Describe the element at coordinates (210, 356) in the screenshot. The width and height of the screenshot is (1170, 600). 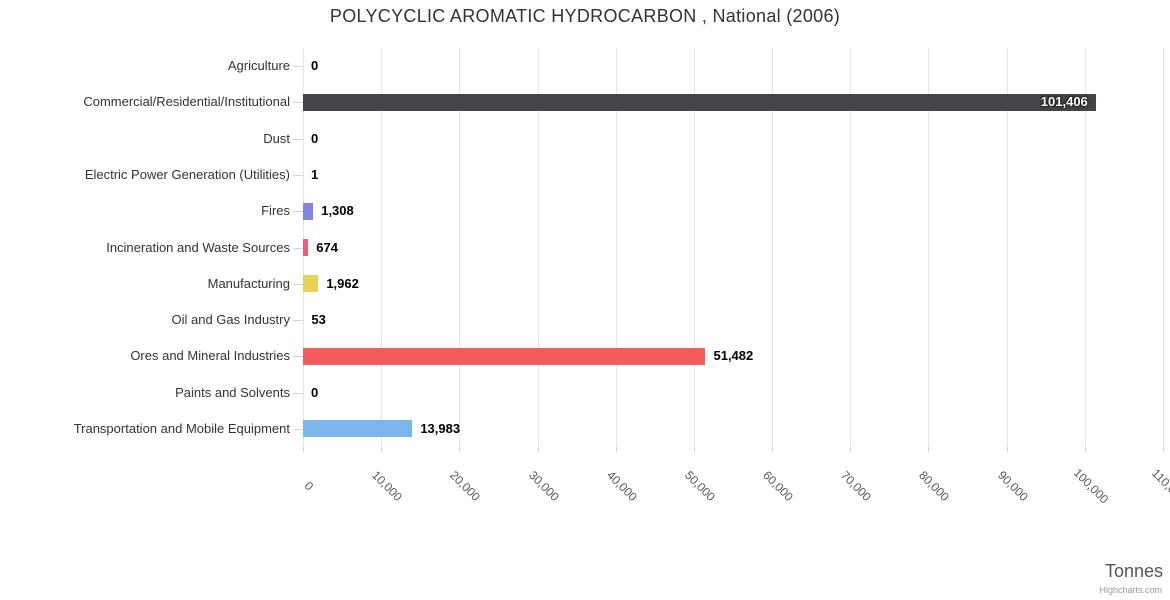
I see `category-label: Ores and Mineral Industries` at that location.